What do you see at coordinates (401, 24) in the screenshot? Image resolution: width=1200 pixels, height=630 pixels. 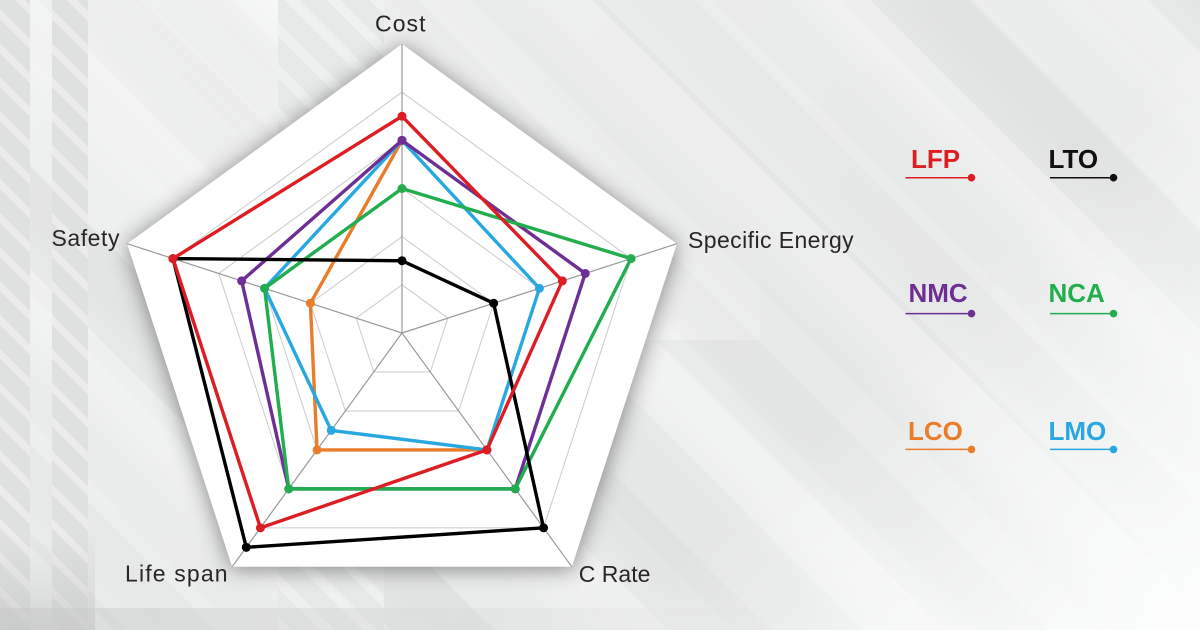 I see `svg-text: Cost` at bounding box center [401, 24].